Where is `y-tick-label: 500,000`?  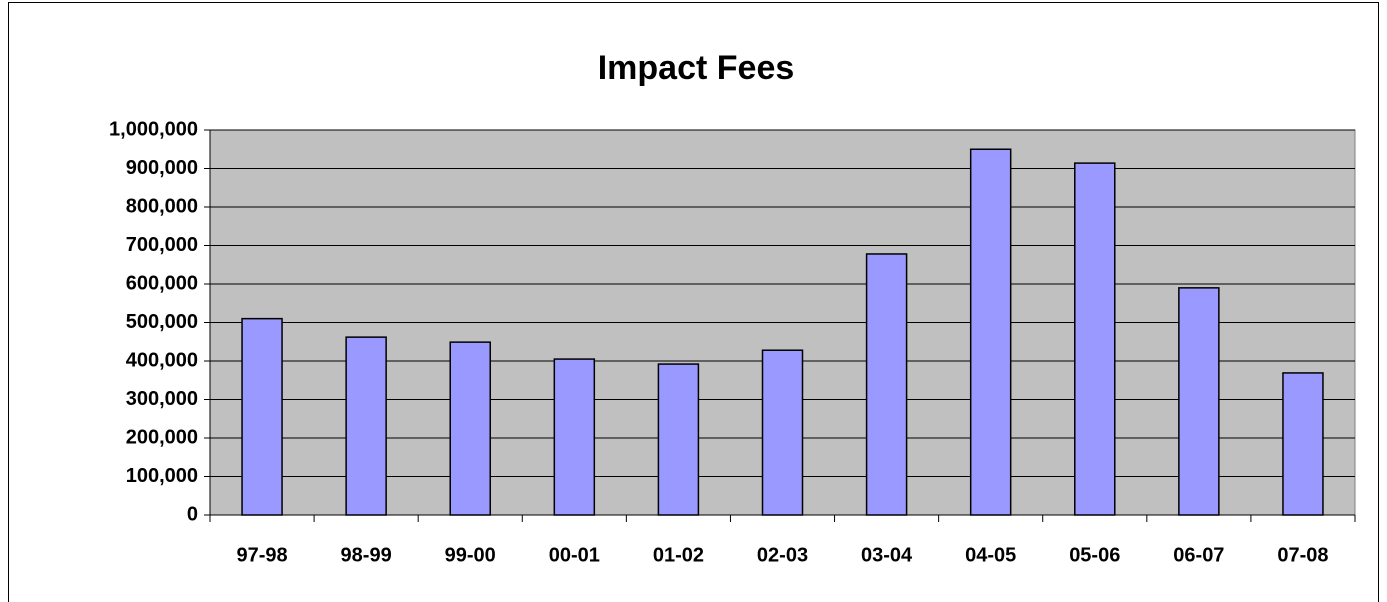
y-tick-label: 500,000 is located at coordinates (162, 322).